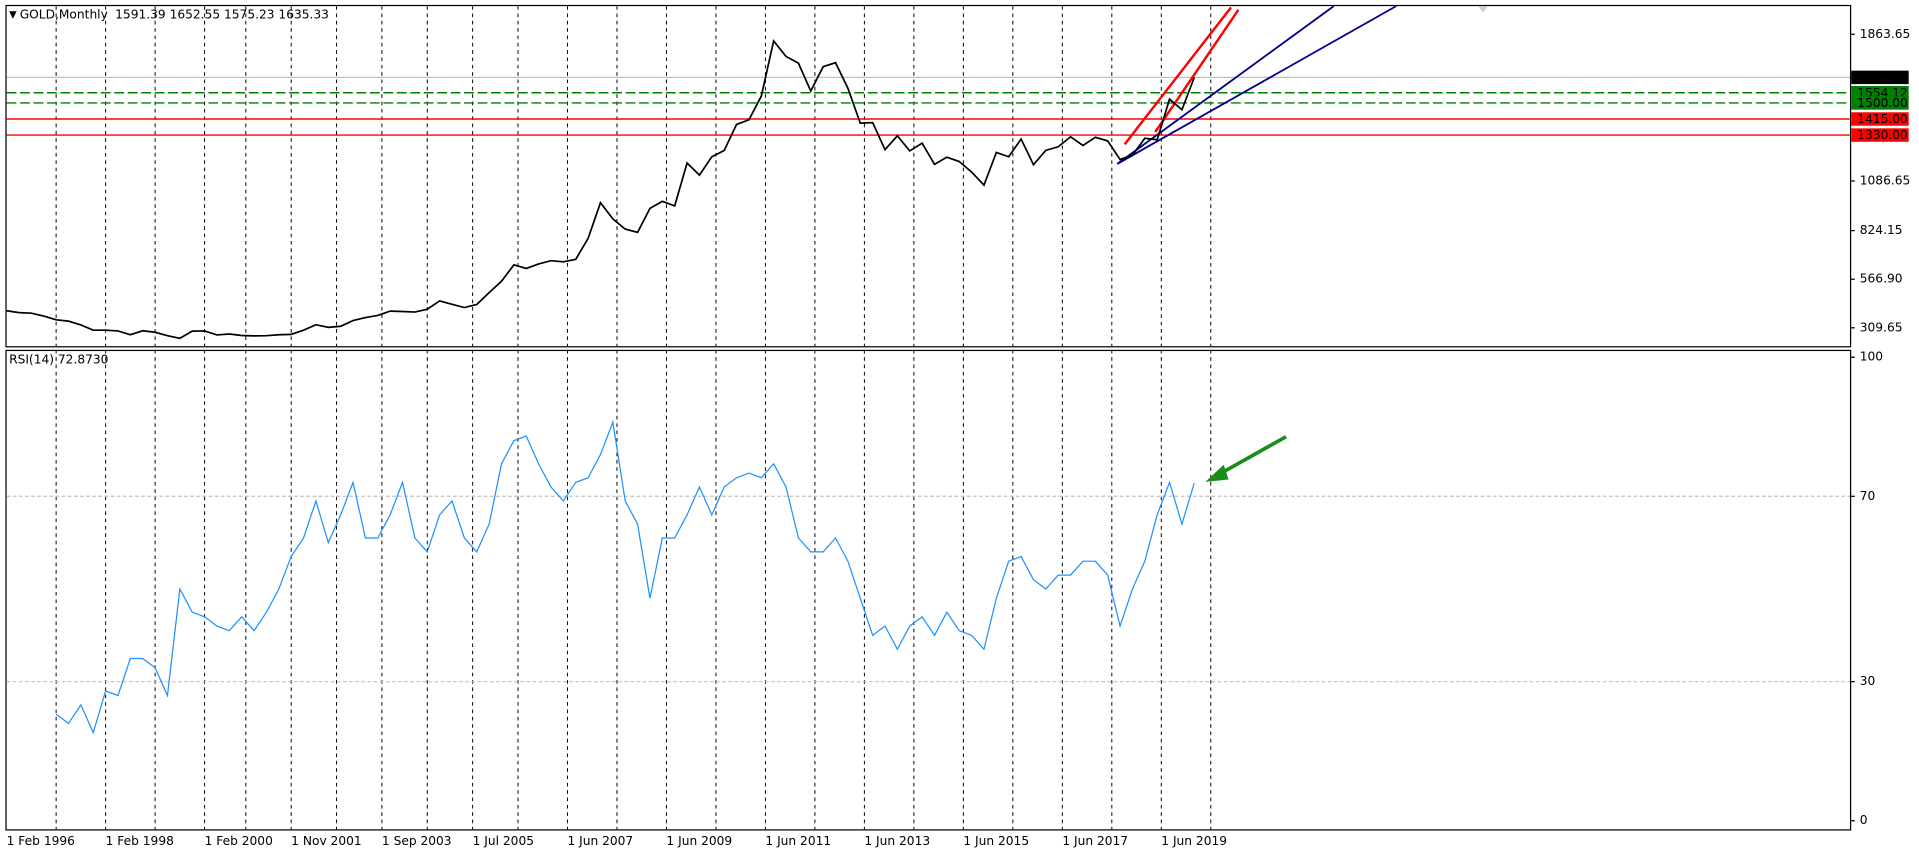  Describe the element at coordinates (1885, 34) in the screenshot. I see `y-tick-label: 1863.65` at that location.